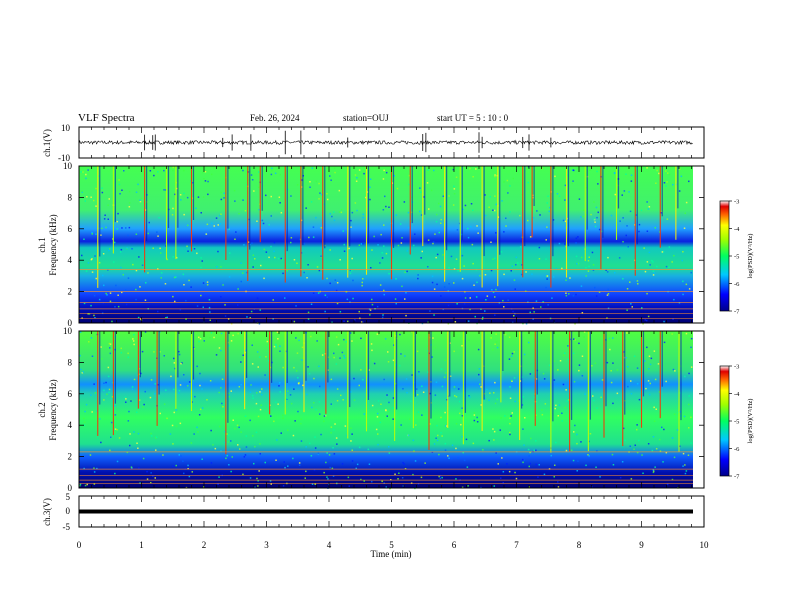  What do you see at coordinates (705, 545) in the screenshot?
I see `time-tick-label: 10` at bounding box center [705, 545].